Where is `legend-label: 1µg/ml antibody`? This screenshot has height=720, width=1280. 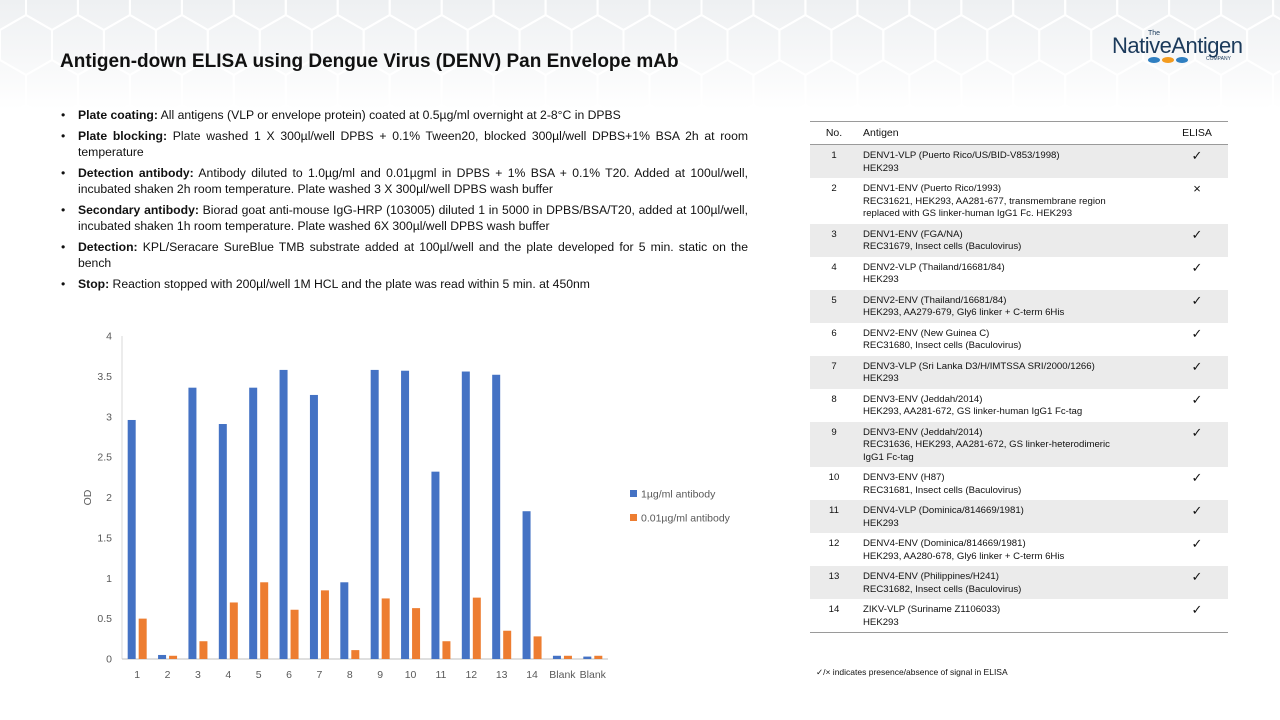 legend-label: 1µg/ml antibody is located at coordinates (678, 495).